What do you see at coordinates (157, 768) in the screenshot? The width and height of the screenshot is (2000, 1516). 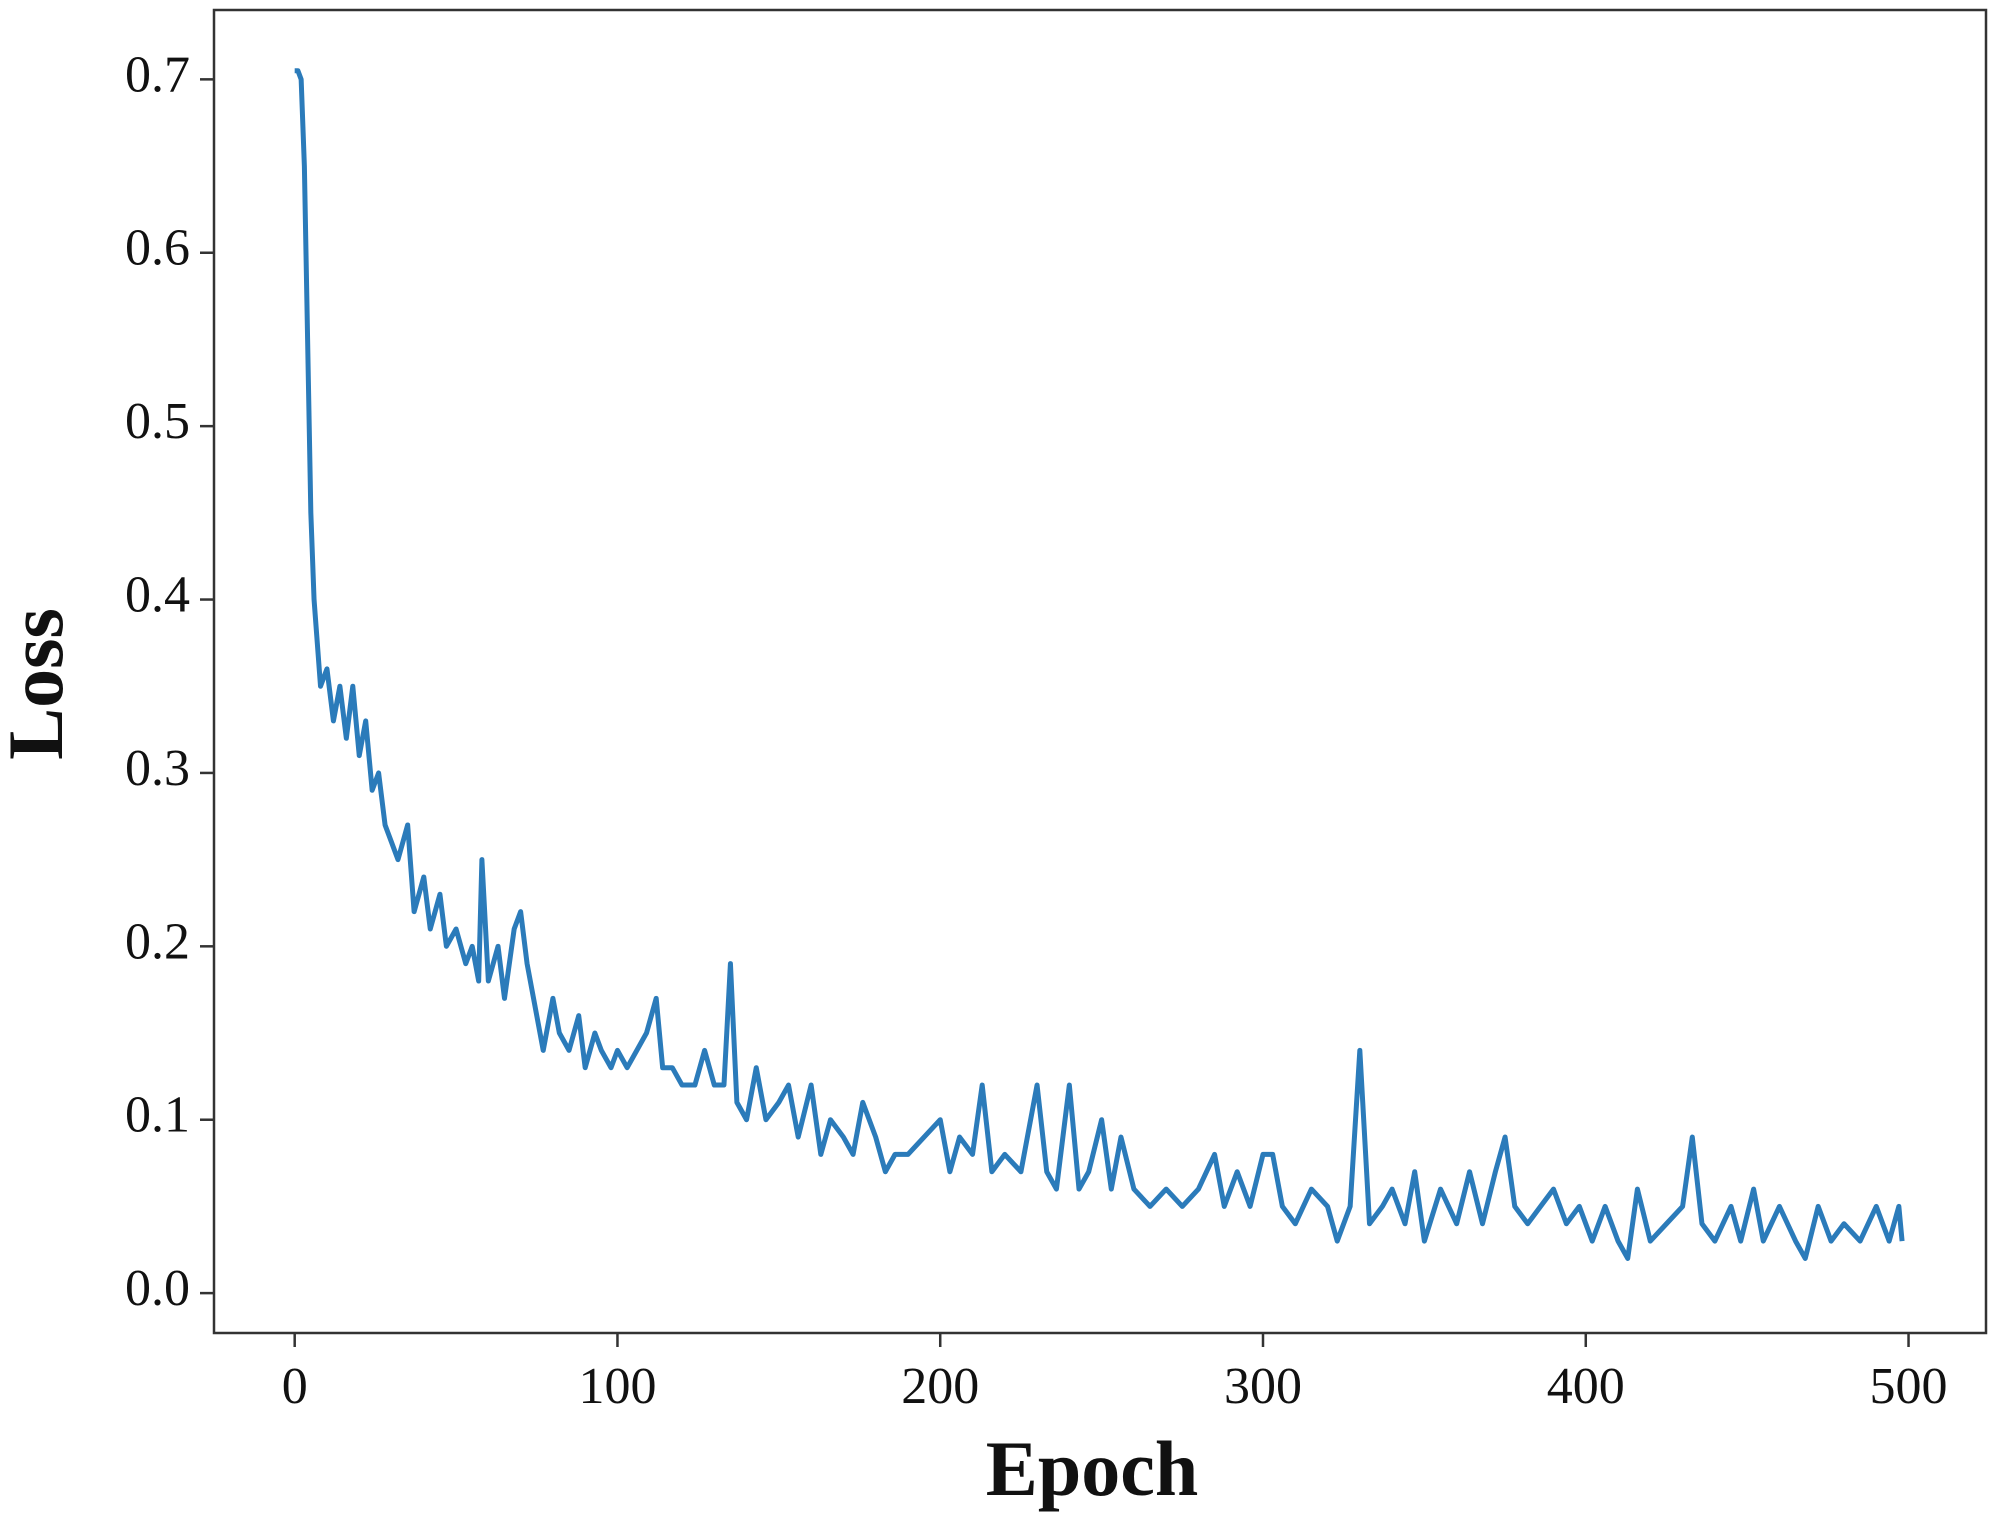 I see `y-tick-label: 0.3` at bounding box center [157, 768].